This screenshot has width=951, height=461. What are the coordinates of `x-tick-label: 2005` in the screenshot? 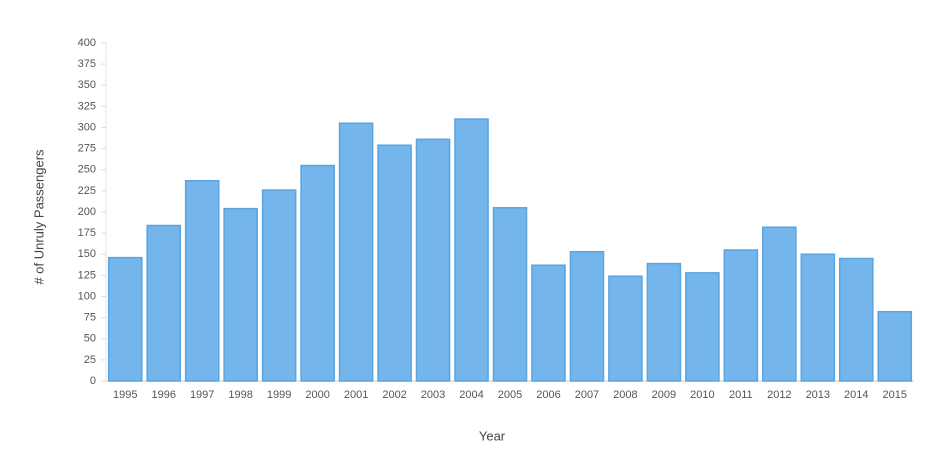 It's located at (510, 395).